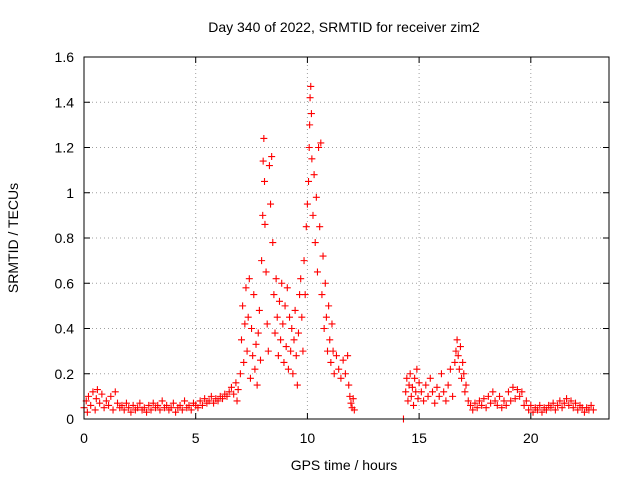 Image resolution: width=640 pixels, height=480 pixels. What do you see at coordinates (70, 193) in the screenshot?
I see `y-tick-label: 1` at bounding box center [70, 193].